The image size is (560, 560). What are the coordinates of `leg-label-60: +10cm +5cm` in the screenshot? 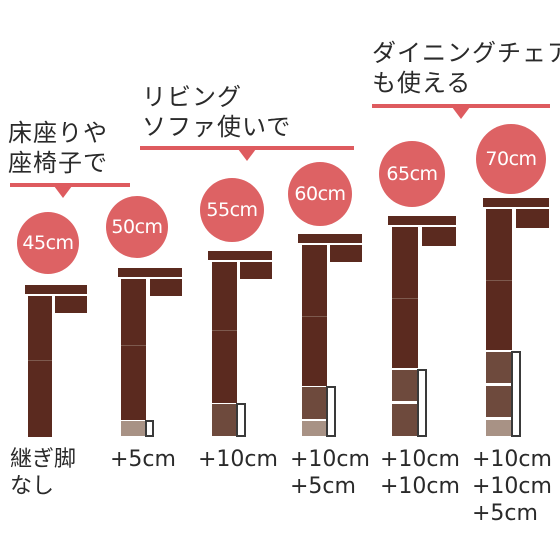 It's located at (330, 473).